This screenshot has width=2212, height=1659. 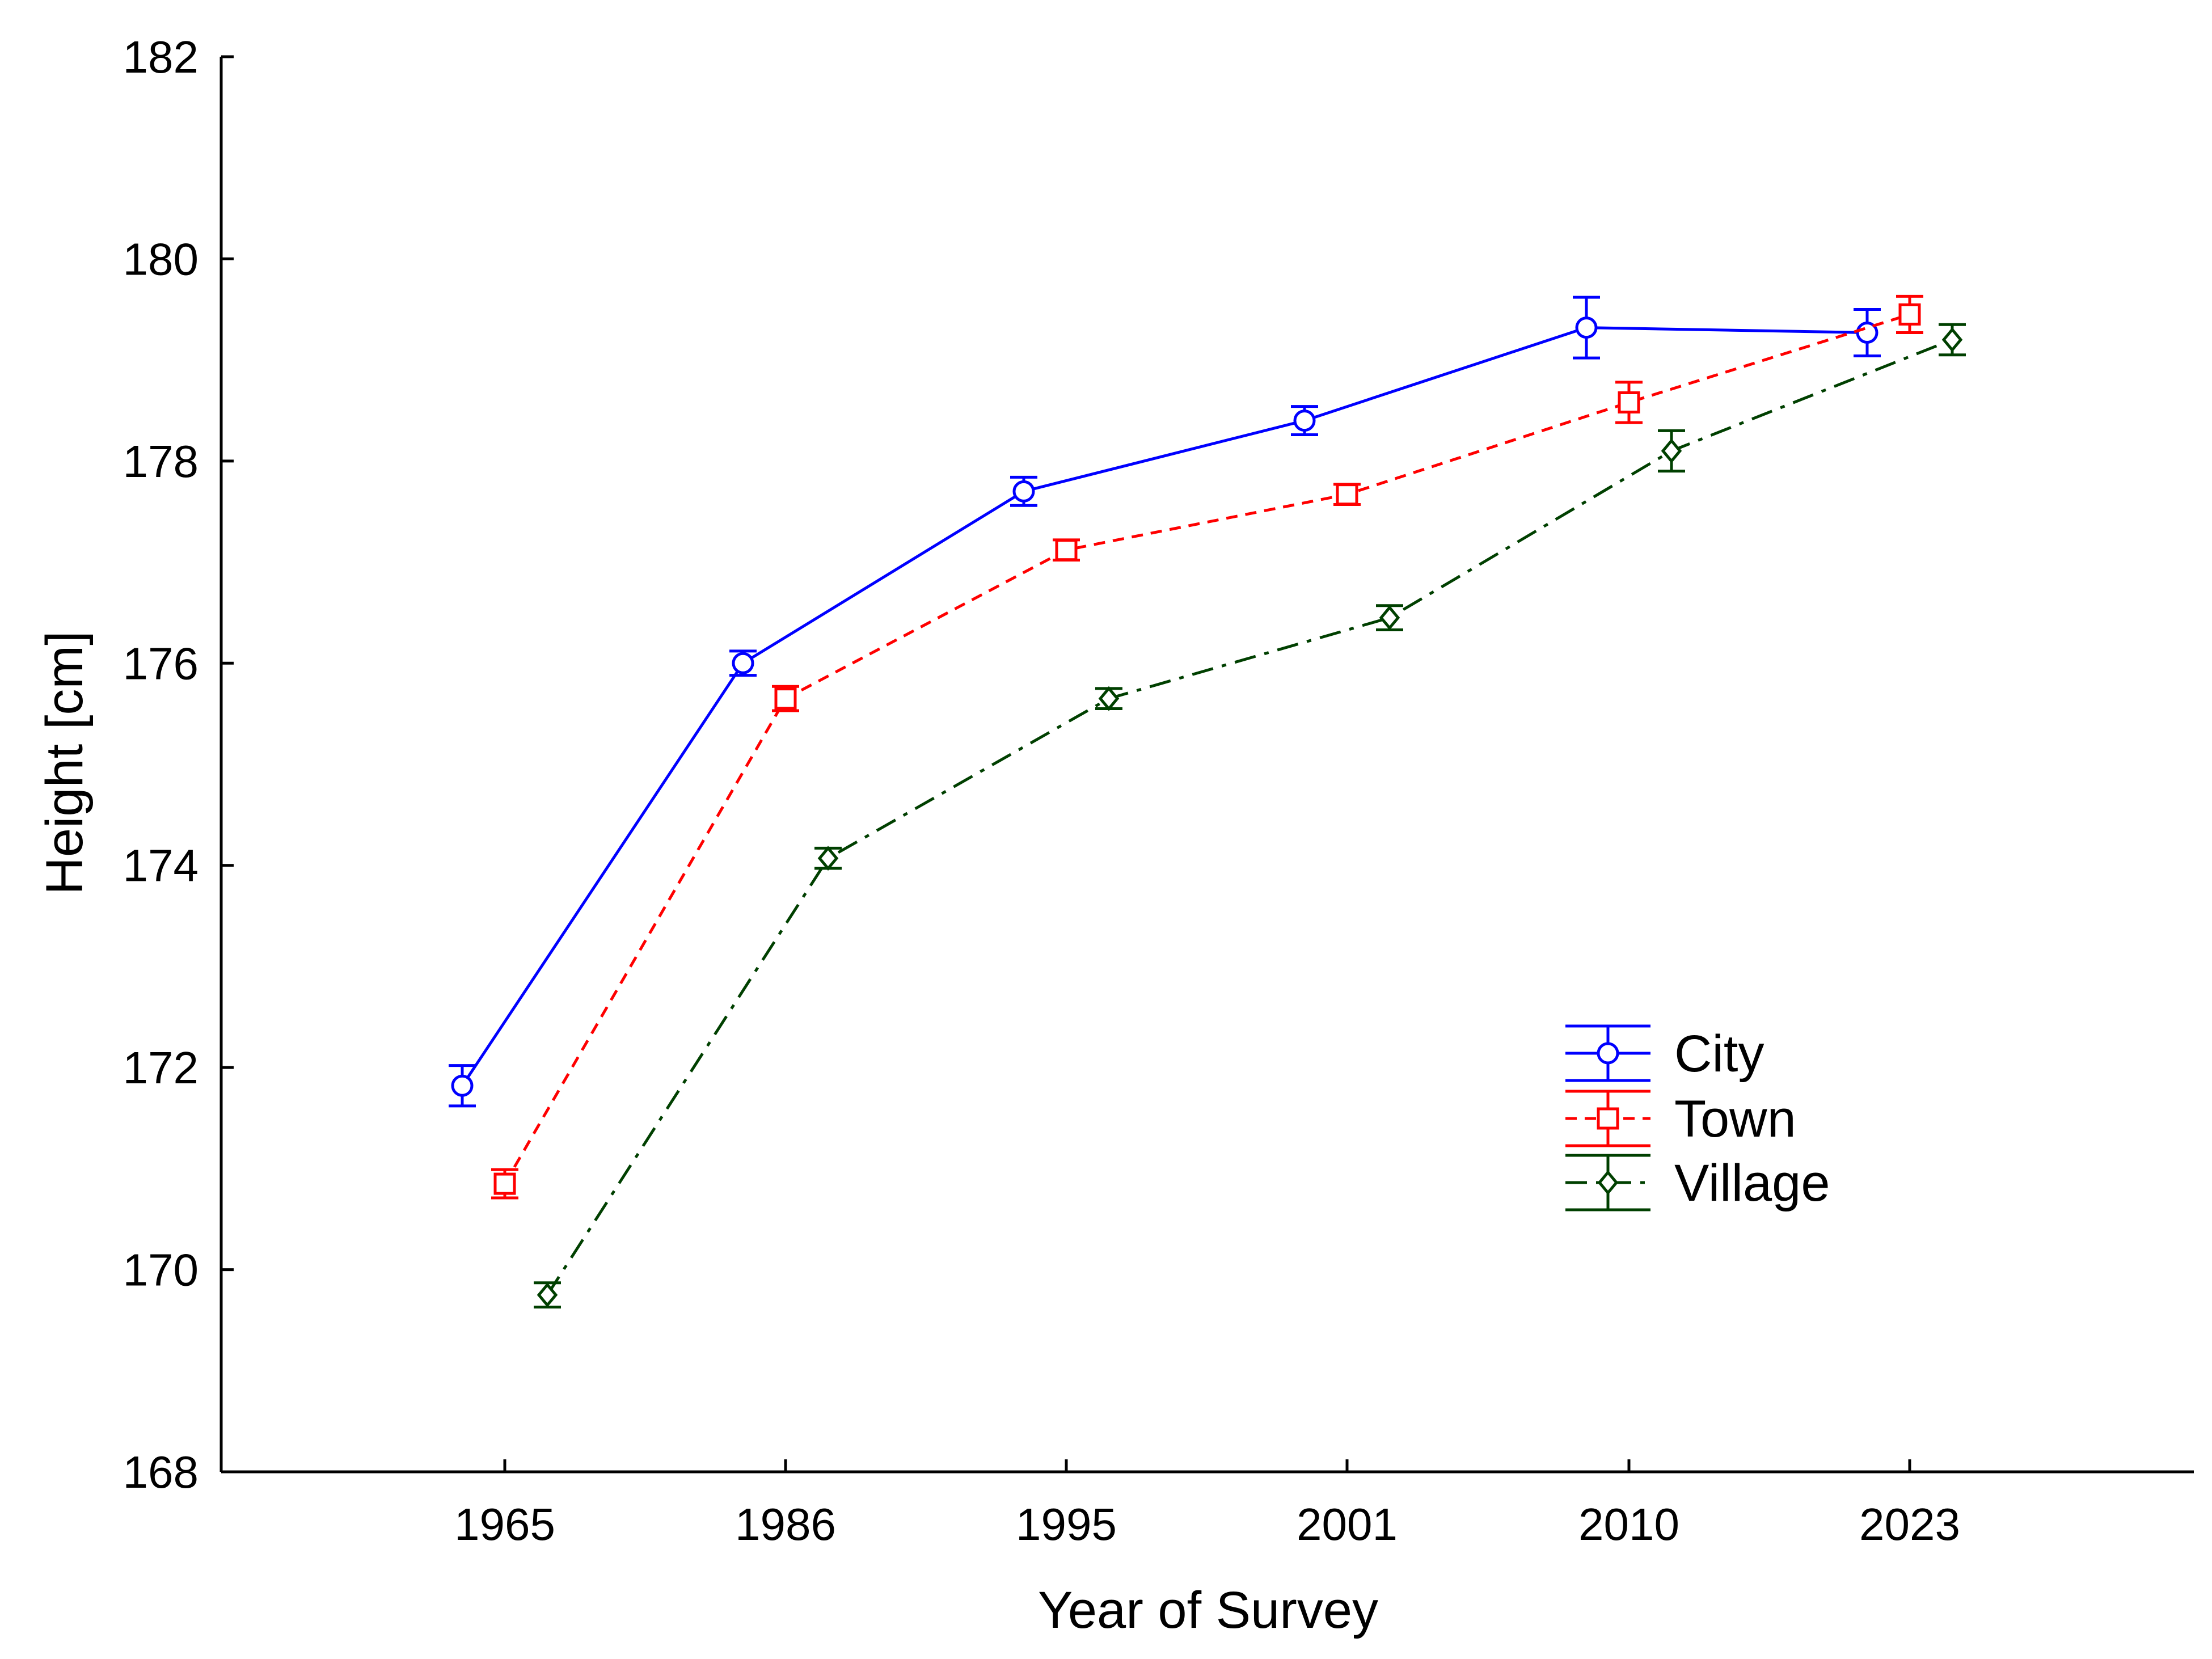 I want to click on legend-label: City, so click(x=1719, y=1054).